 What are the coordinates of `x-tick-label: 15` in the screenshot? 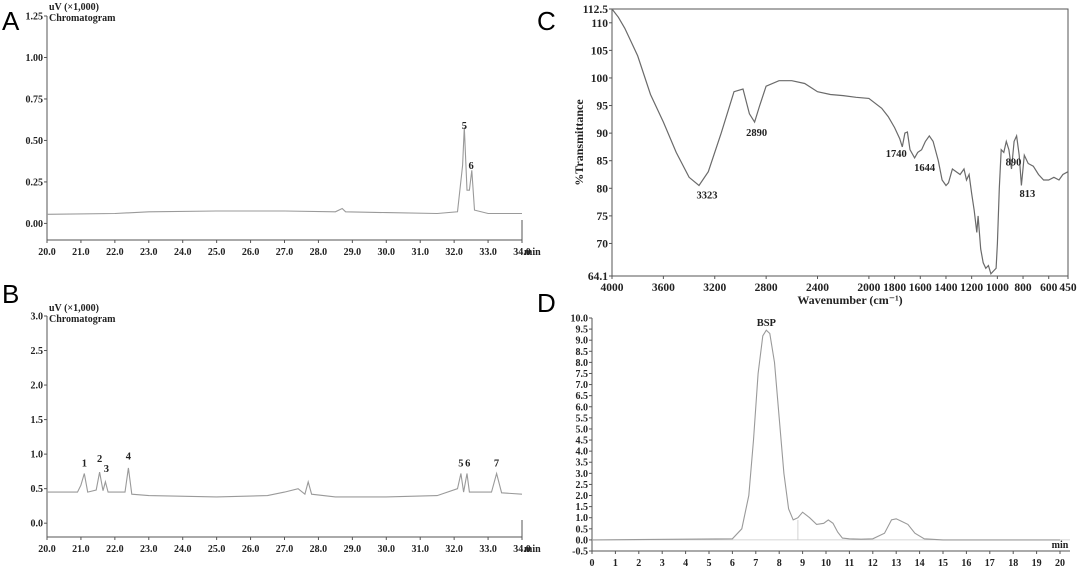 It's located at (943, 563).